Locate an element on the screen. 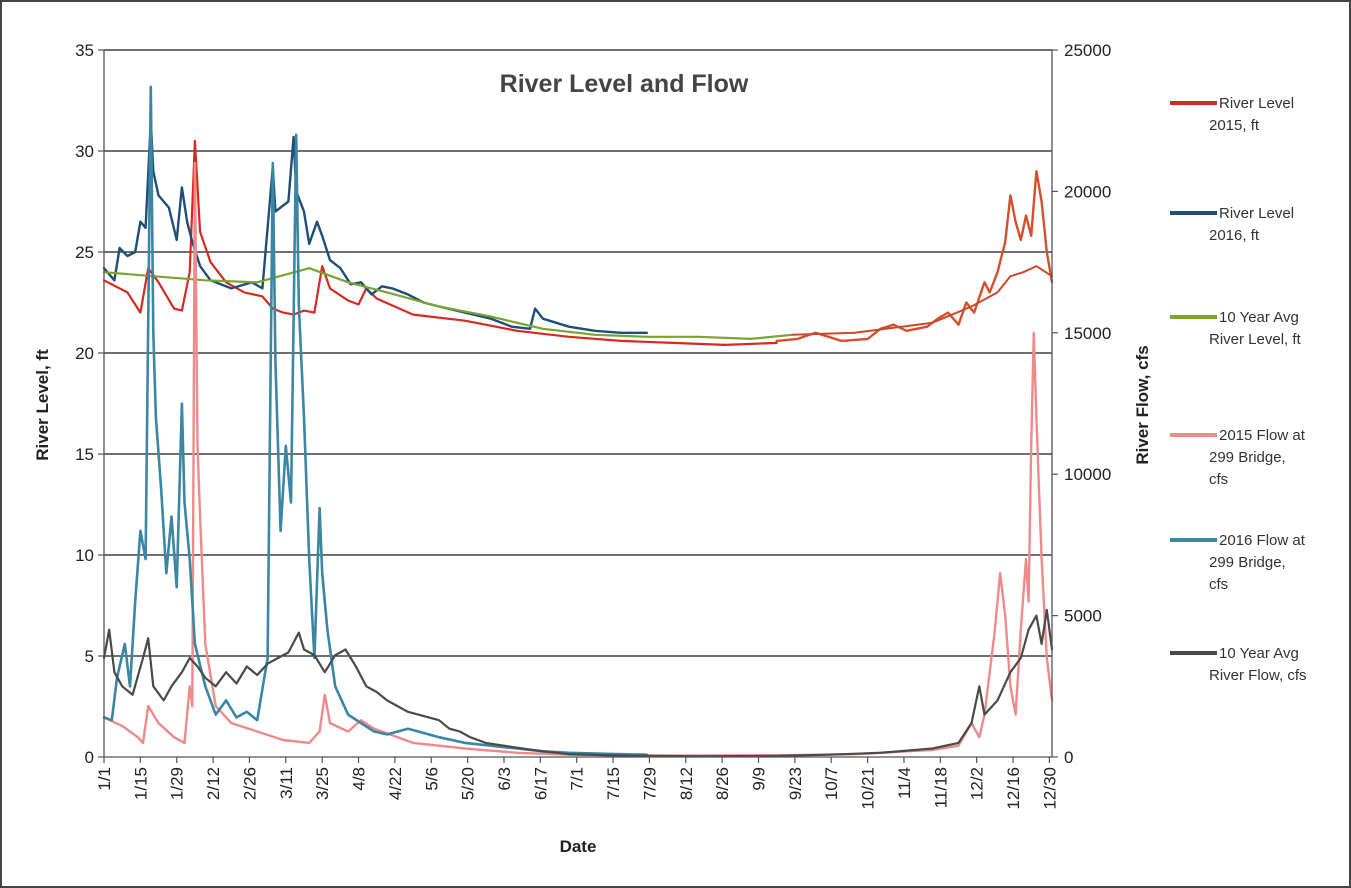  left-tick-label-25: 25 is located at coordinates (84, 252).